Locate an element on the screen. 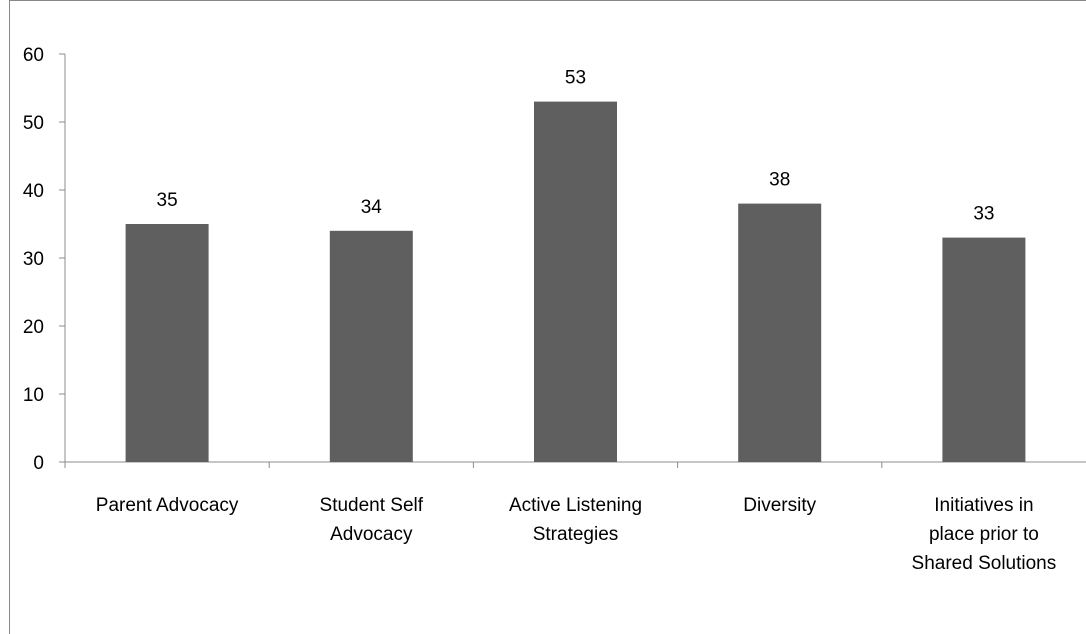 Image resolution: width=1086 pixels, height=634 pixels. data-label: 35 is located at coordinates (167, 200).